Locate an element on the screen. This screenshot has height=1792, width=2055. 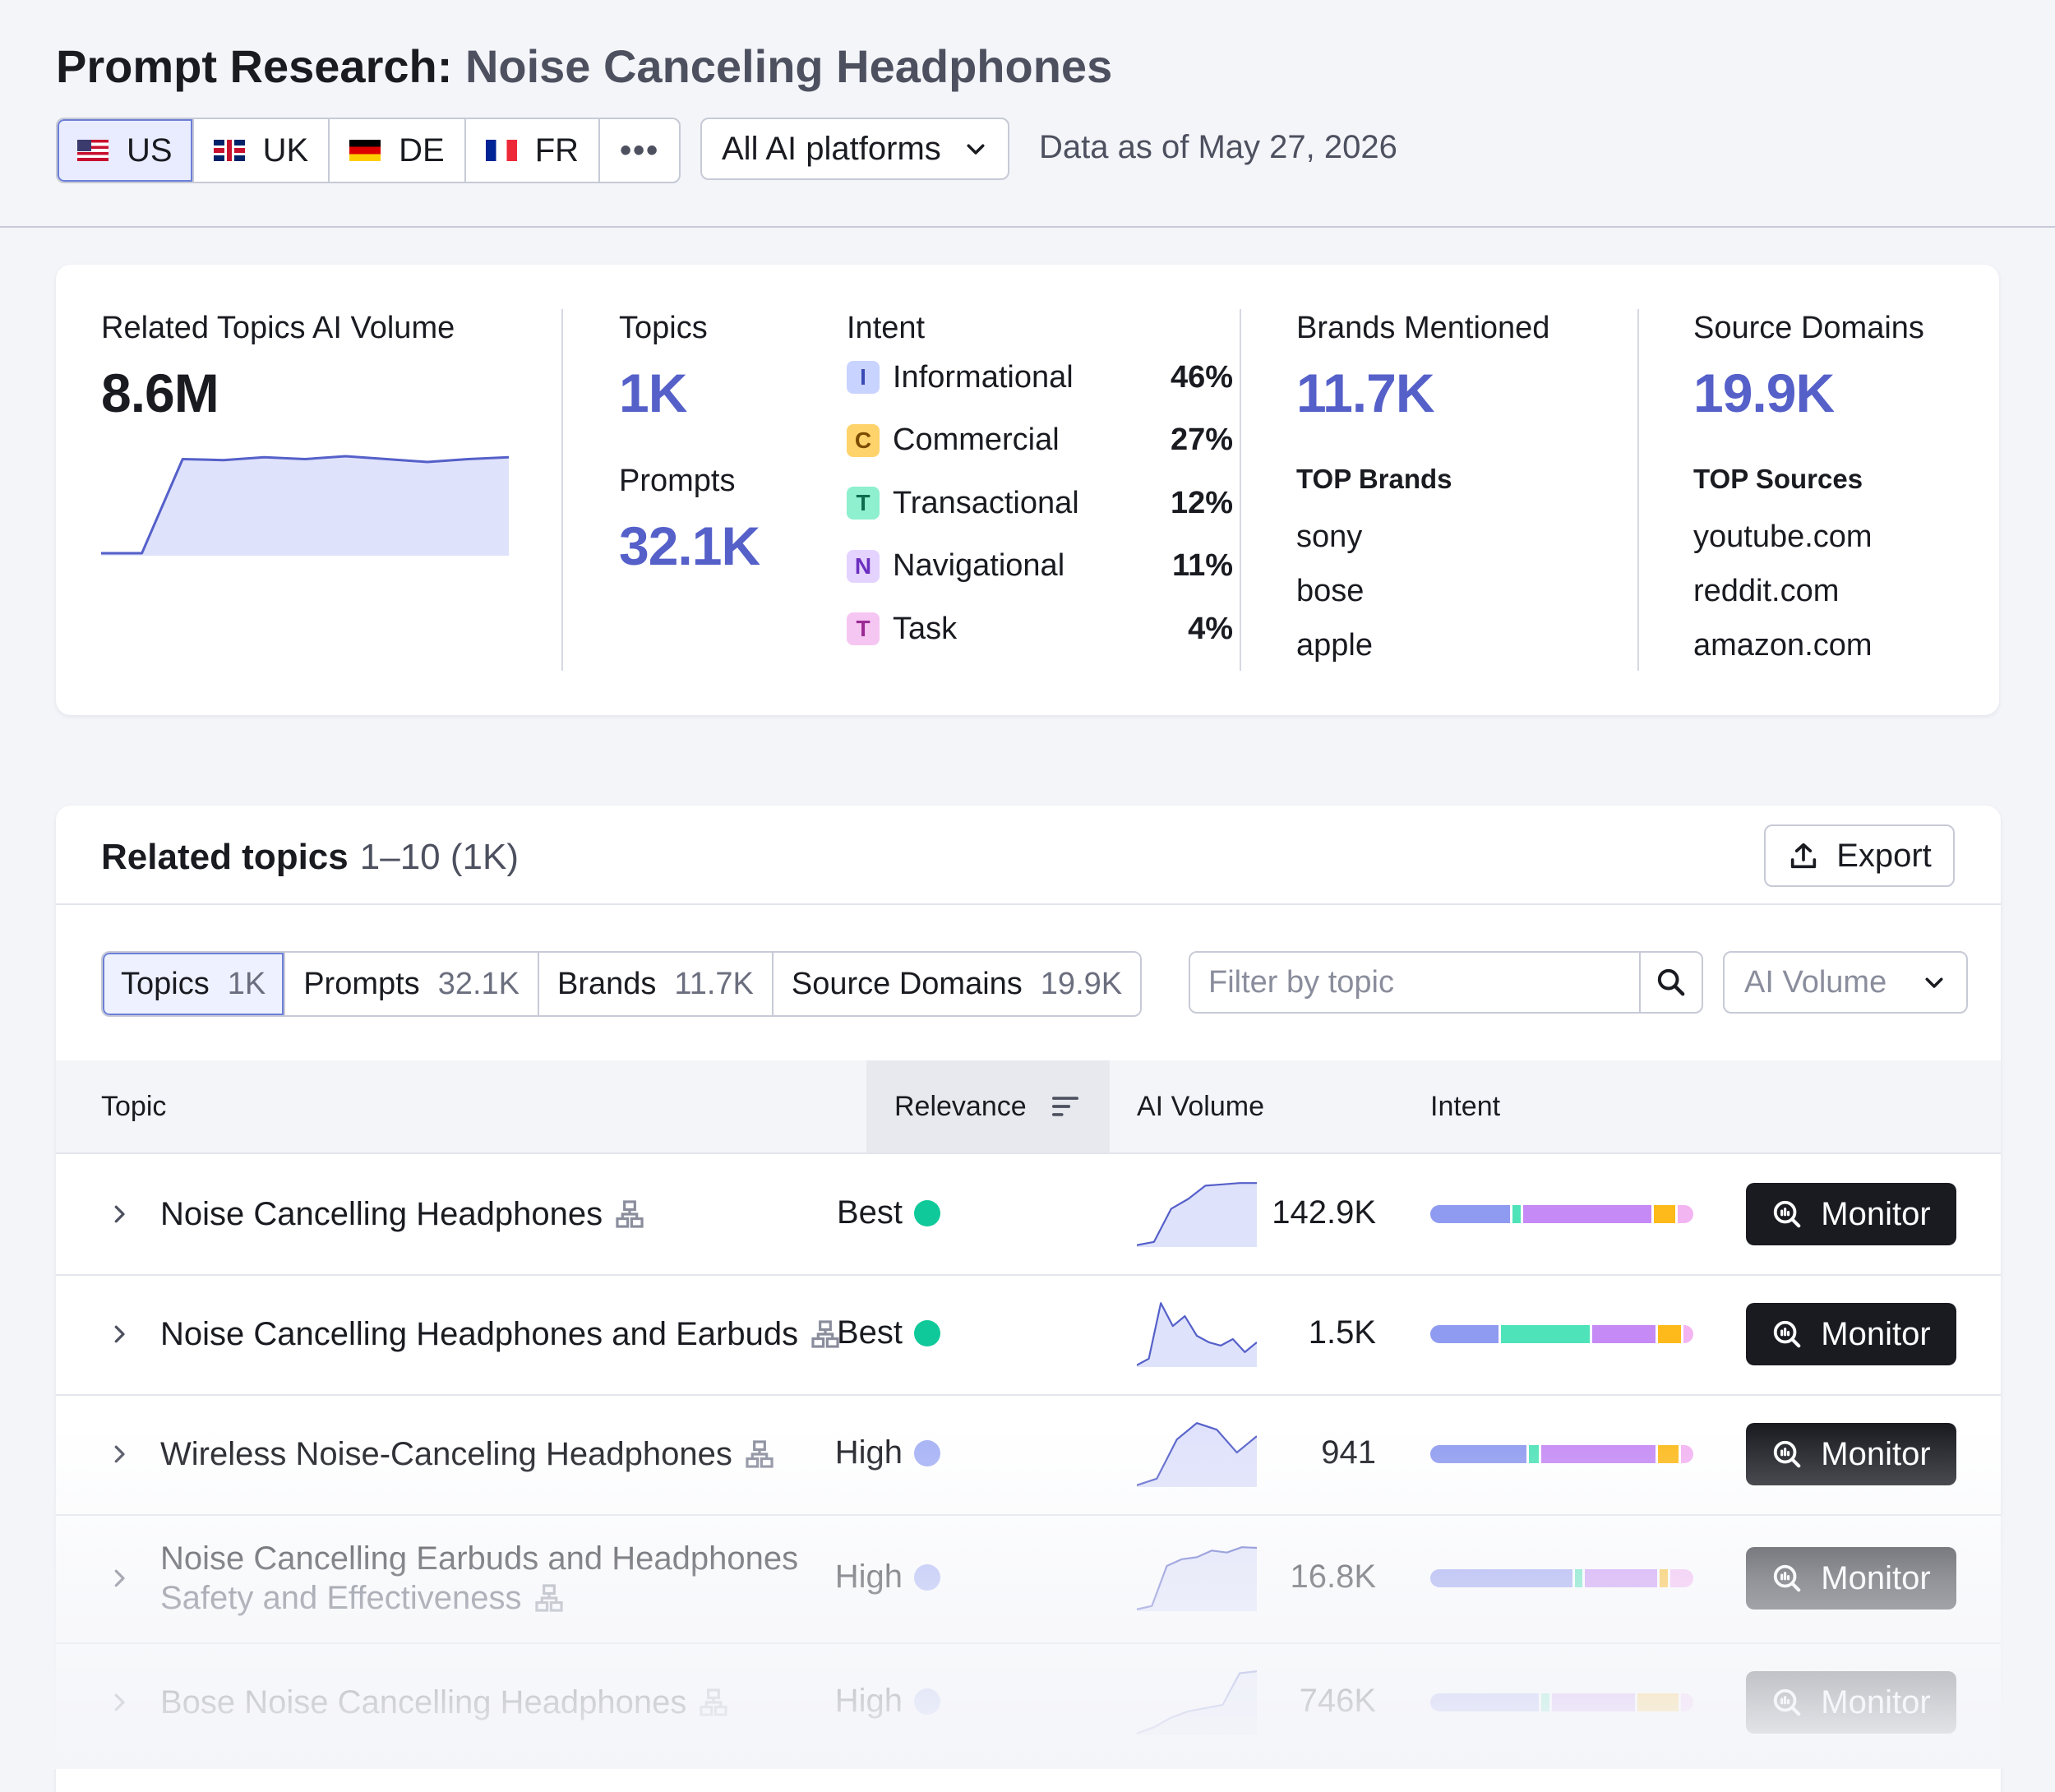
intent-item: N Navigational 11% is located at coordinates (1040, 566).